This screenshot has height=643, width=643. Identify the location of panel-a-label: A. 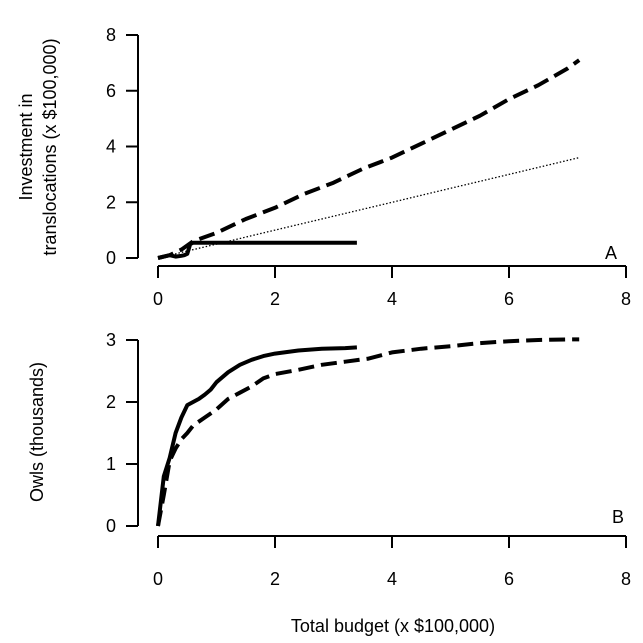
(611, 253).